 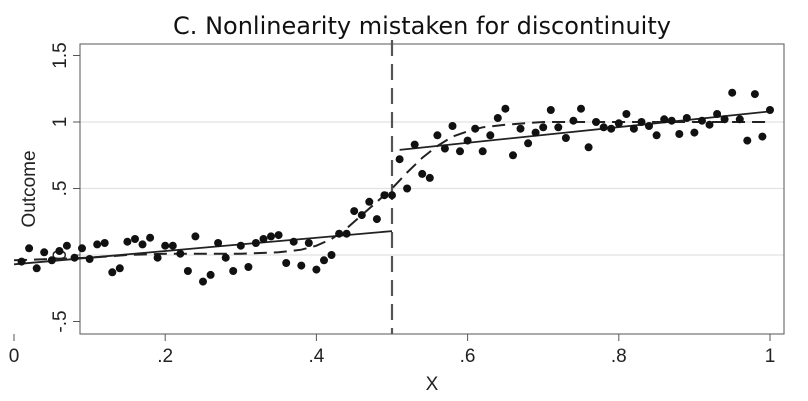 I want to click on x-tick-label: 1, so click(x=770, y=356).